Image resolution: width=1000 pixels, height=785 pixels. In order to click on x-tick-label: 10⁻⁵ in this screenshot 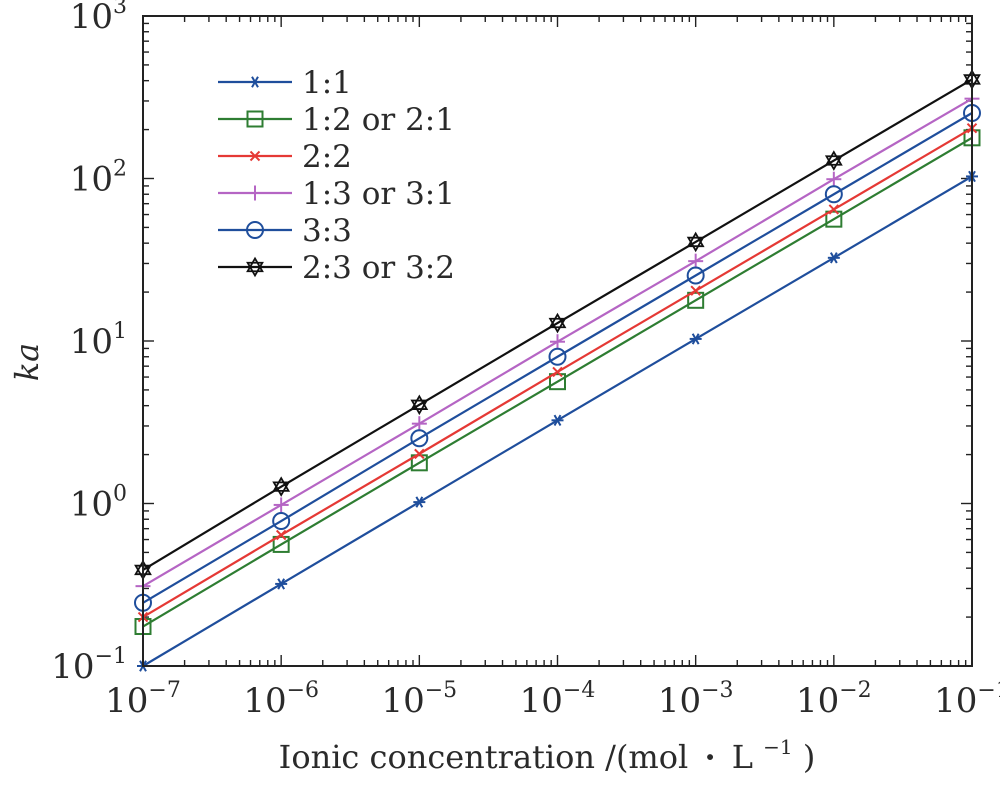, I will do `click(419, 699)`.